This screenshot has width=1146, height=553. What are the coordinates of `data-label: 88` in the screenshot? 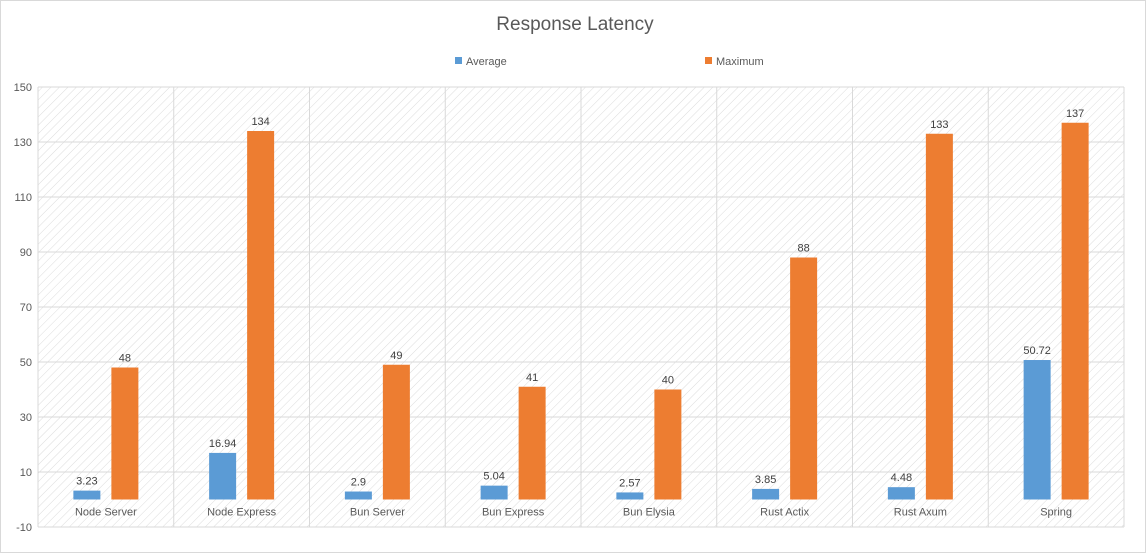 It's located at (804, 249).